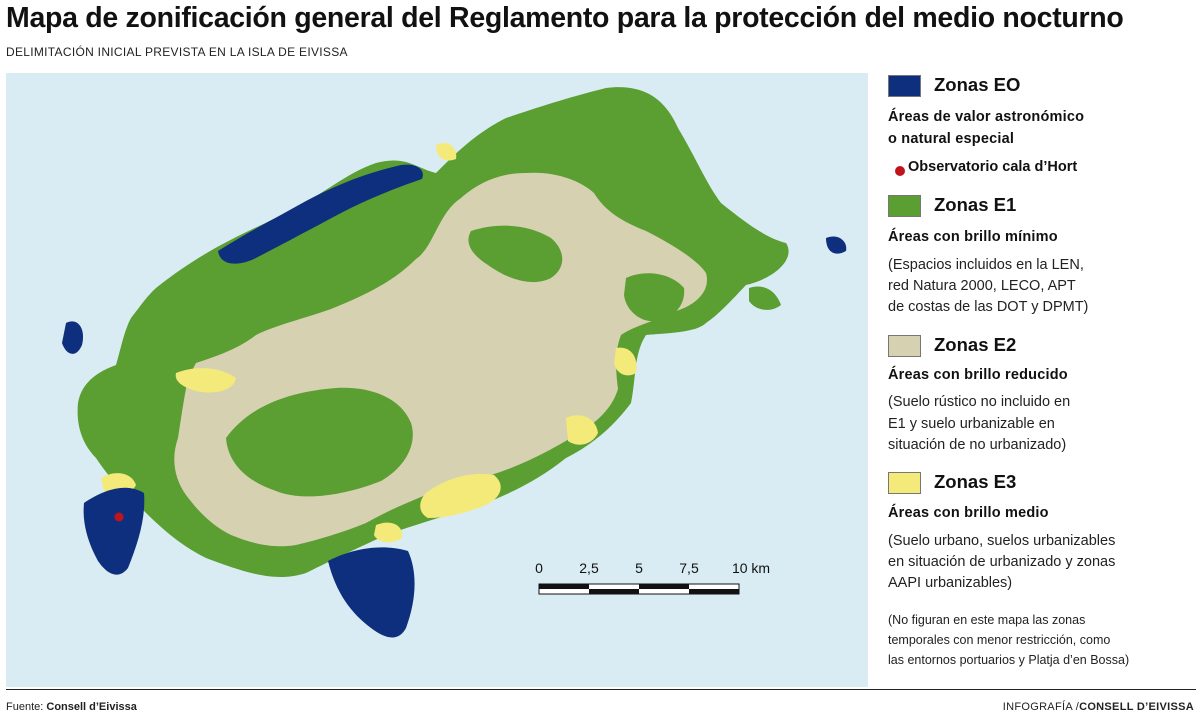 The width and height of the screenshot is (1200, 721). I want to click on infographic-credit: INFOGRAFÍA /CONSELL D’EIVISSA, so click(1098, 707).